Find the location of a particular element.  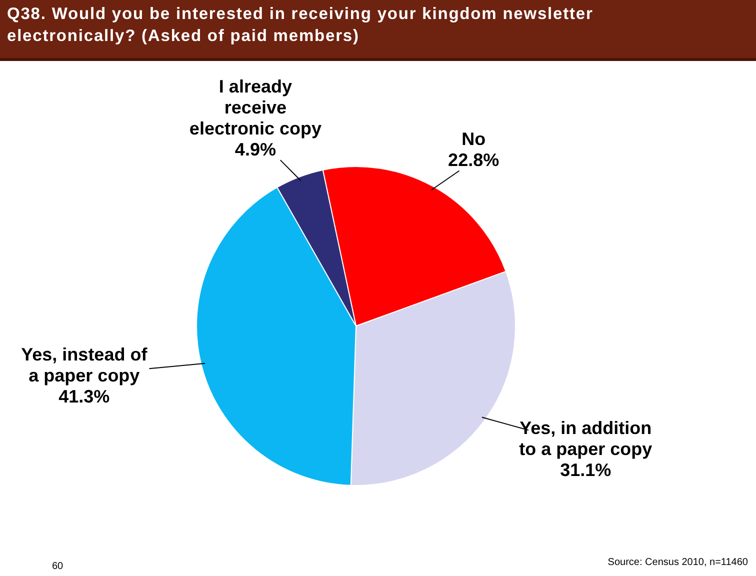

data-label: 22.8% is located at coordinates (474, 160).